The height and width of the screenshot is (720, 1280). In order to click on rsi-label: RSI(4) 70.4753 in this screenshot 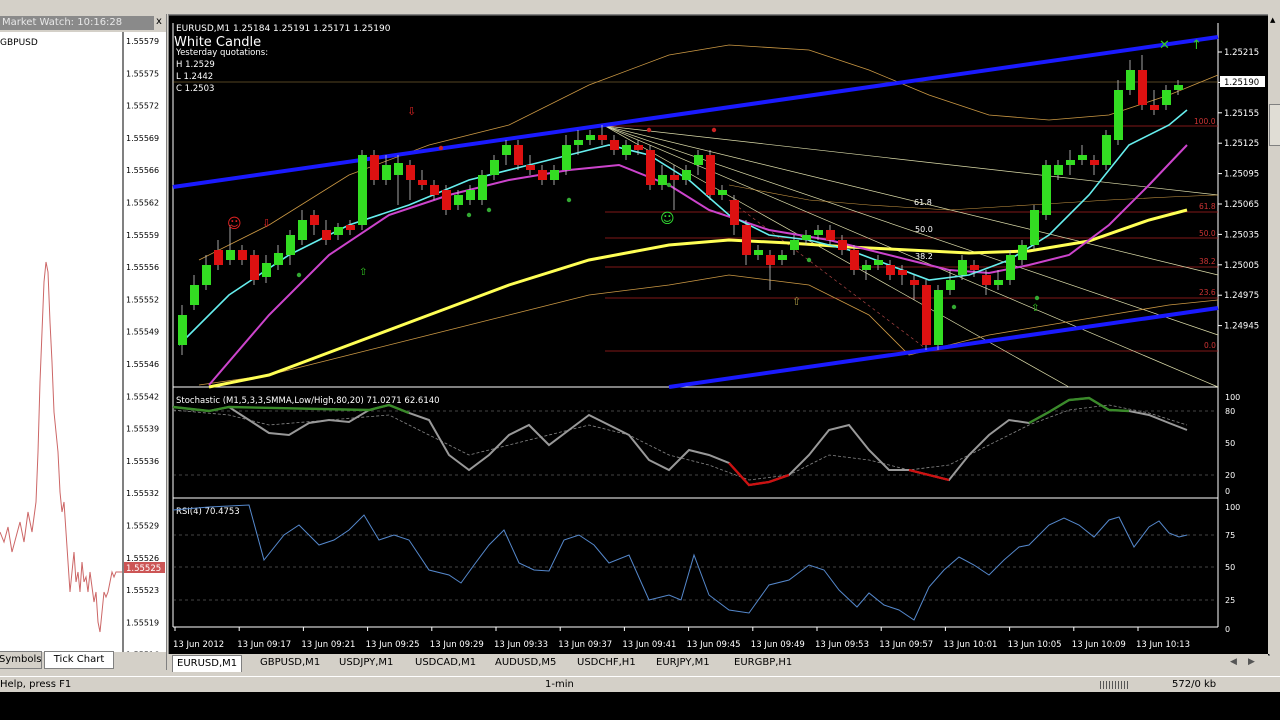, I will do `click(208, 512)`.